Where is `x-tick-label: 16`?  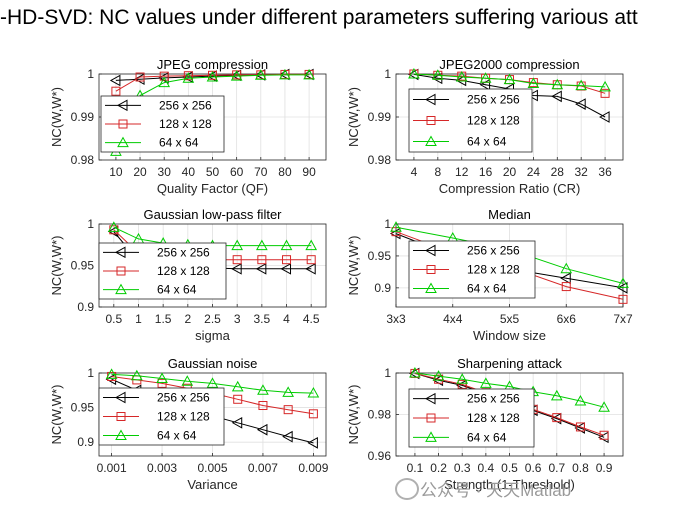 x-tick-label: 16 is located at coordinates (486, 172).